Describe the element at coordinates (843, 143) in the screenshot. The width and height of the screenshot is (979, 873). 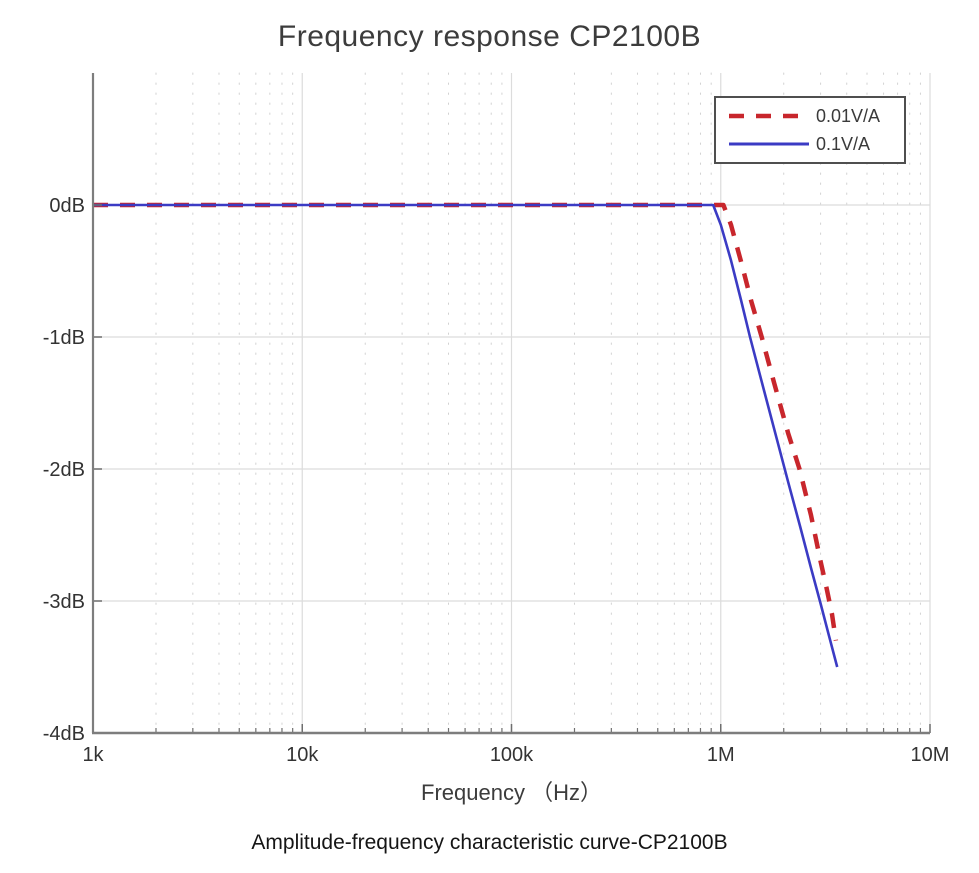
I see `legend-label: 0.1V/A` at that location.